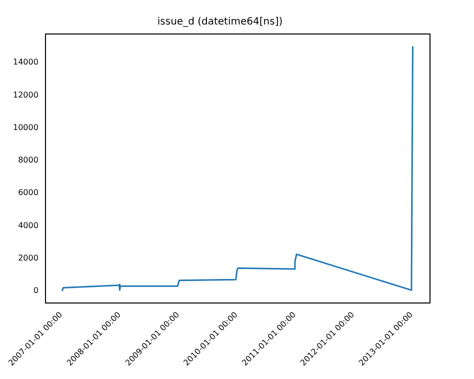 Image resolution: width=474 pixels, height=379 pixels. I want to click on y-tick-label: 14000, so click(25, 62).